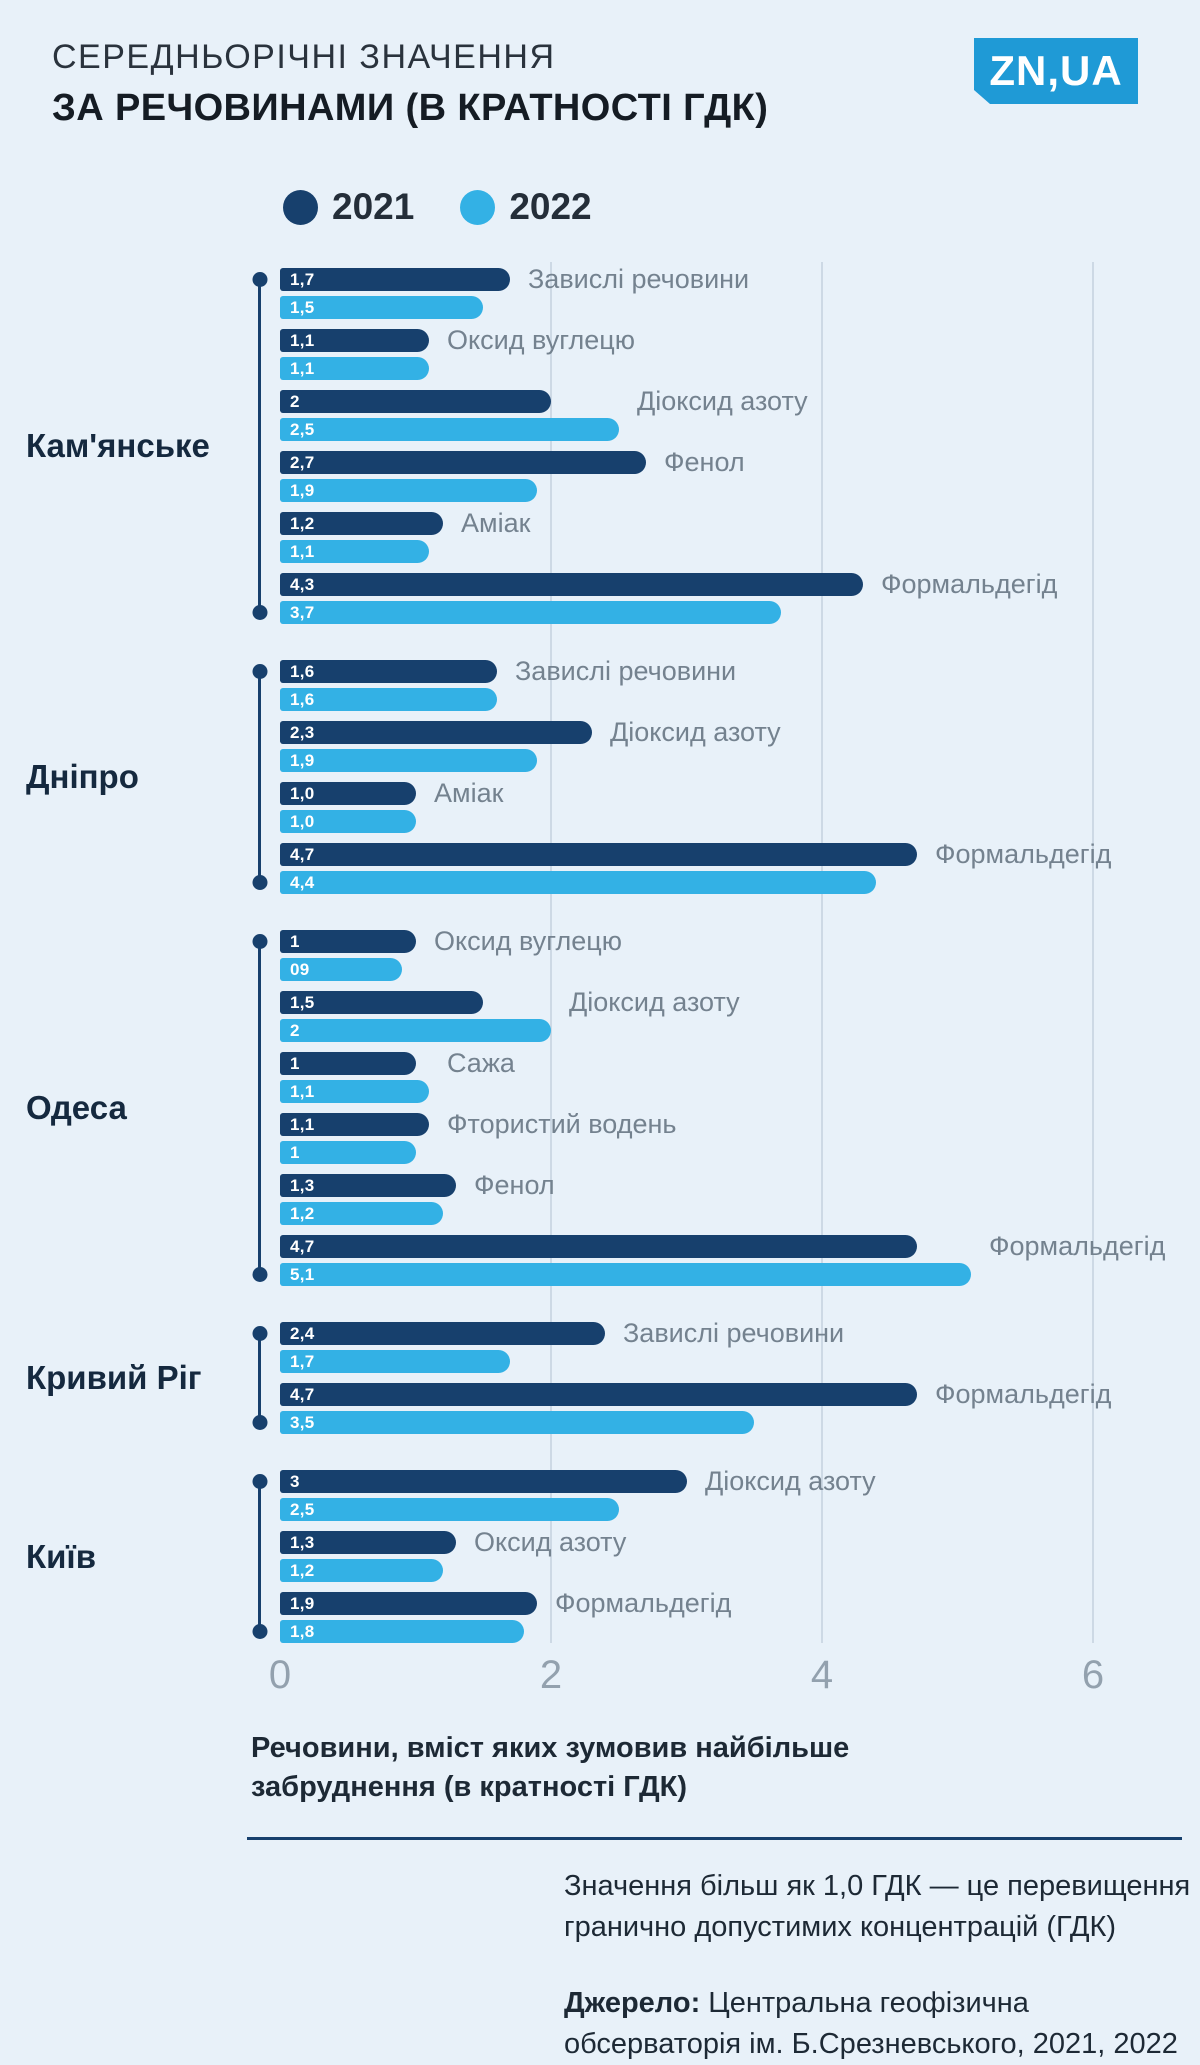 This screenshot has height=2065, width=1200. I want to click on city-label: Кам'янське, so click(118, 445).